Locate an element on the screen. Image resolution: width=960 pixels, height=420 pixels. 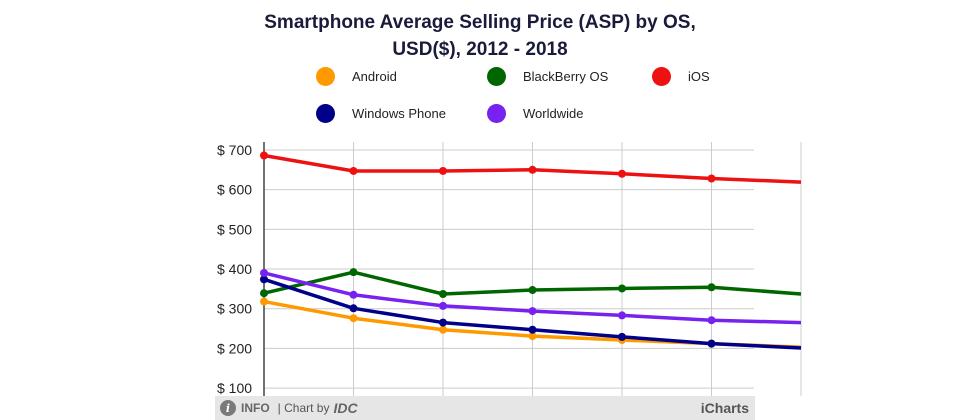
legend-item-blackberry-os: BlackBerry OS is located at coordinates (547, 76).